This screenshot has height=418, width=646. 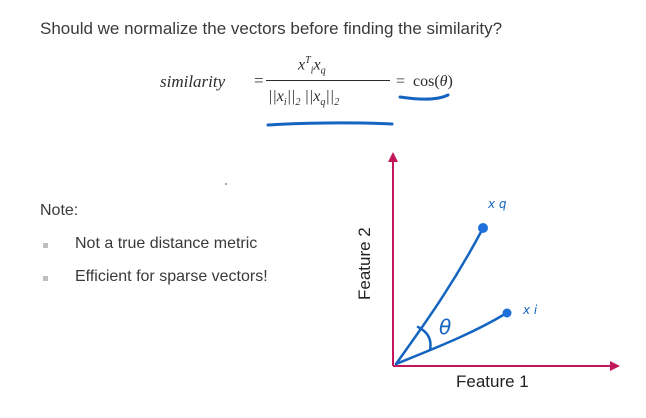 I want to click on vector-xq, so click(x=439, y=297).